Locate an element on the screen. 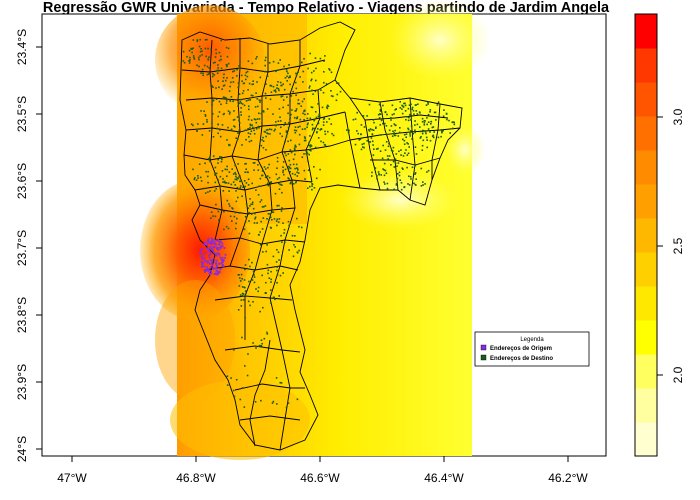 This screenshot has width=700, height=500. legend-origin-label: Endereços de Origem is located at coordinates (521, 349).